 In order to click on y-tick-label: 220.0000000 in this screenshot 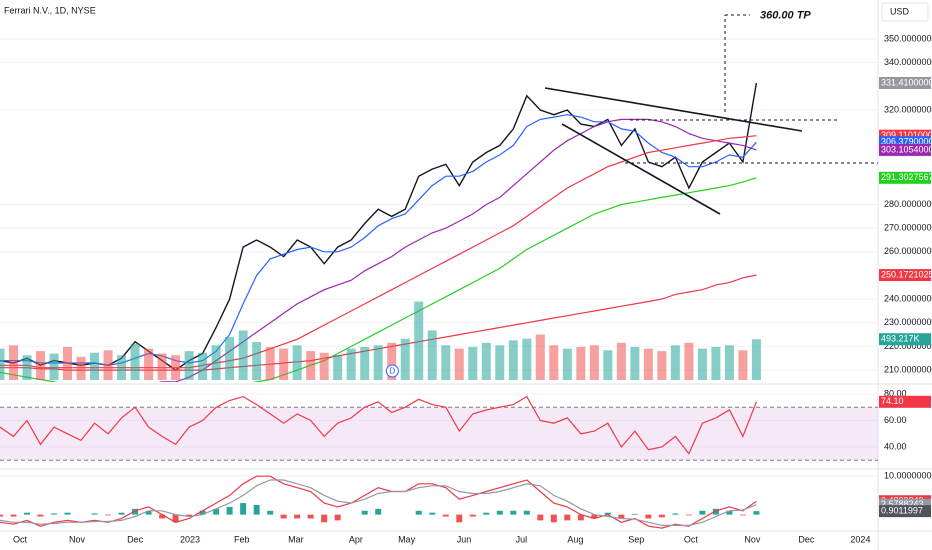, I will do `click(908, 346)`.